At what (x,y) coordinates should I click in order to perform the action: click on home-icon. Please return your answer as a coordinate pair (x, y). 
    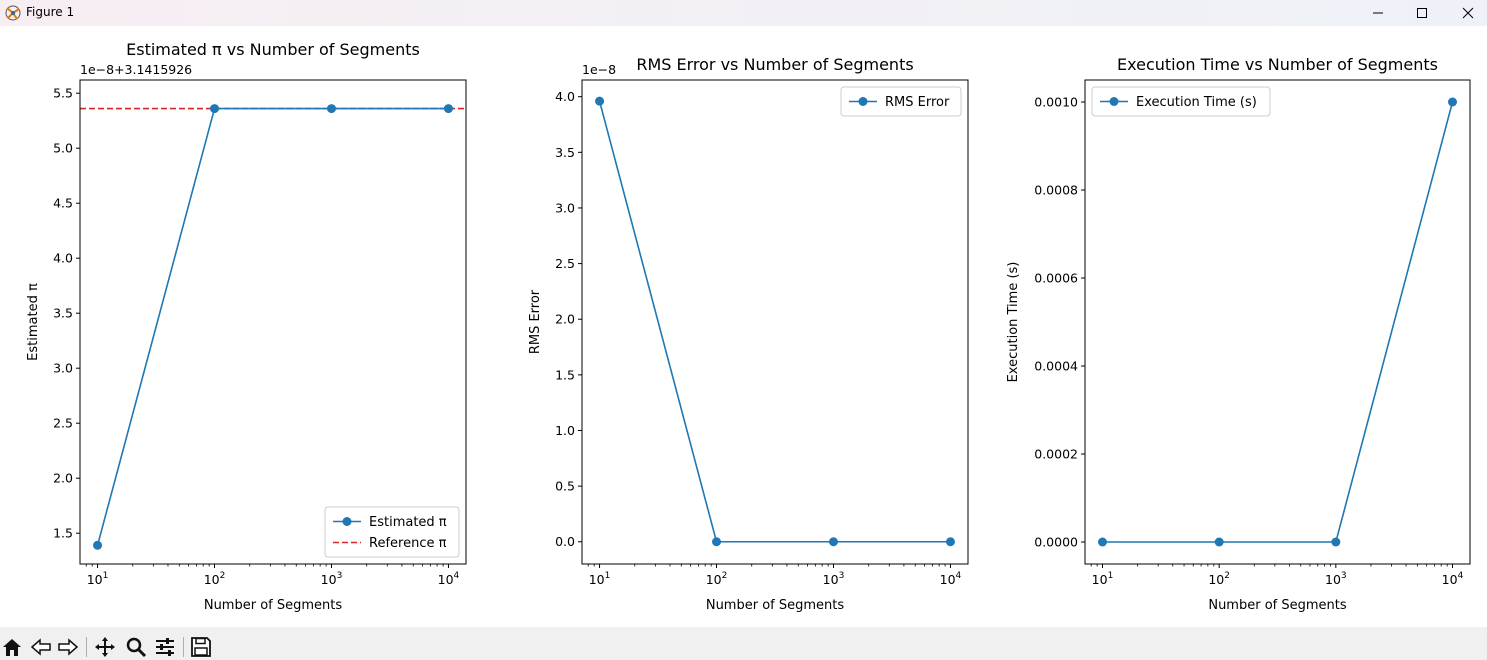
    Looking at the image, I should click on (12, 647).